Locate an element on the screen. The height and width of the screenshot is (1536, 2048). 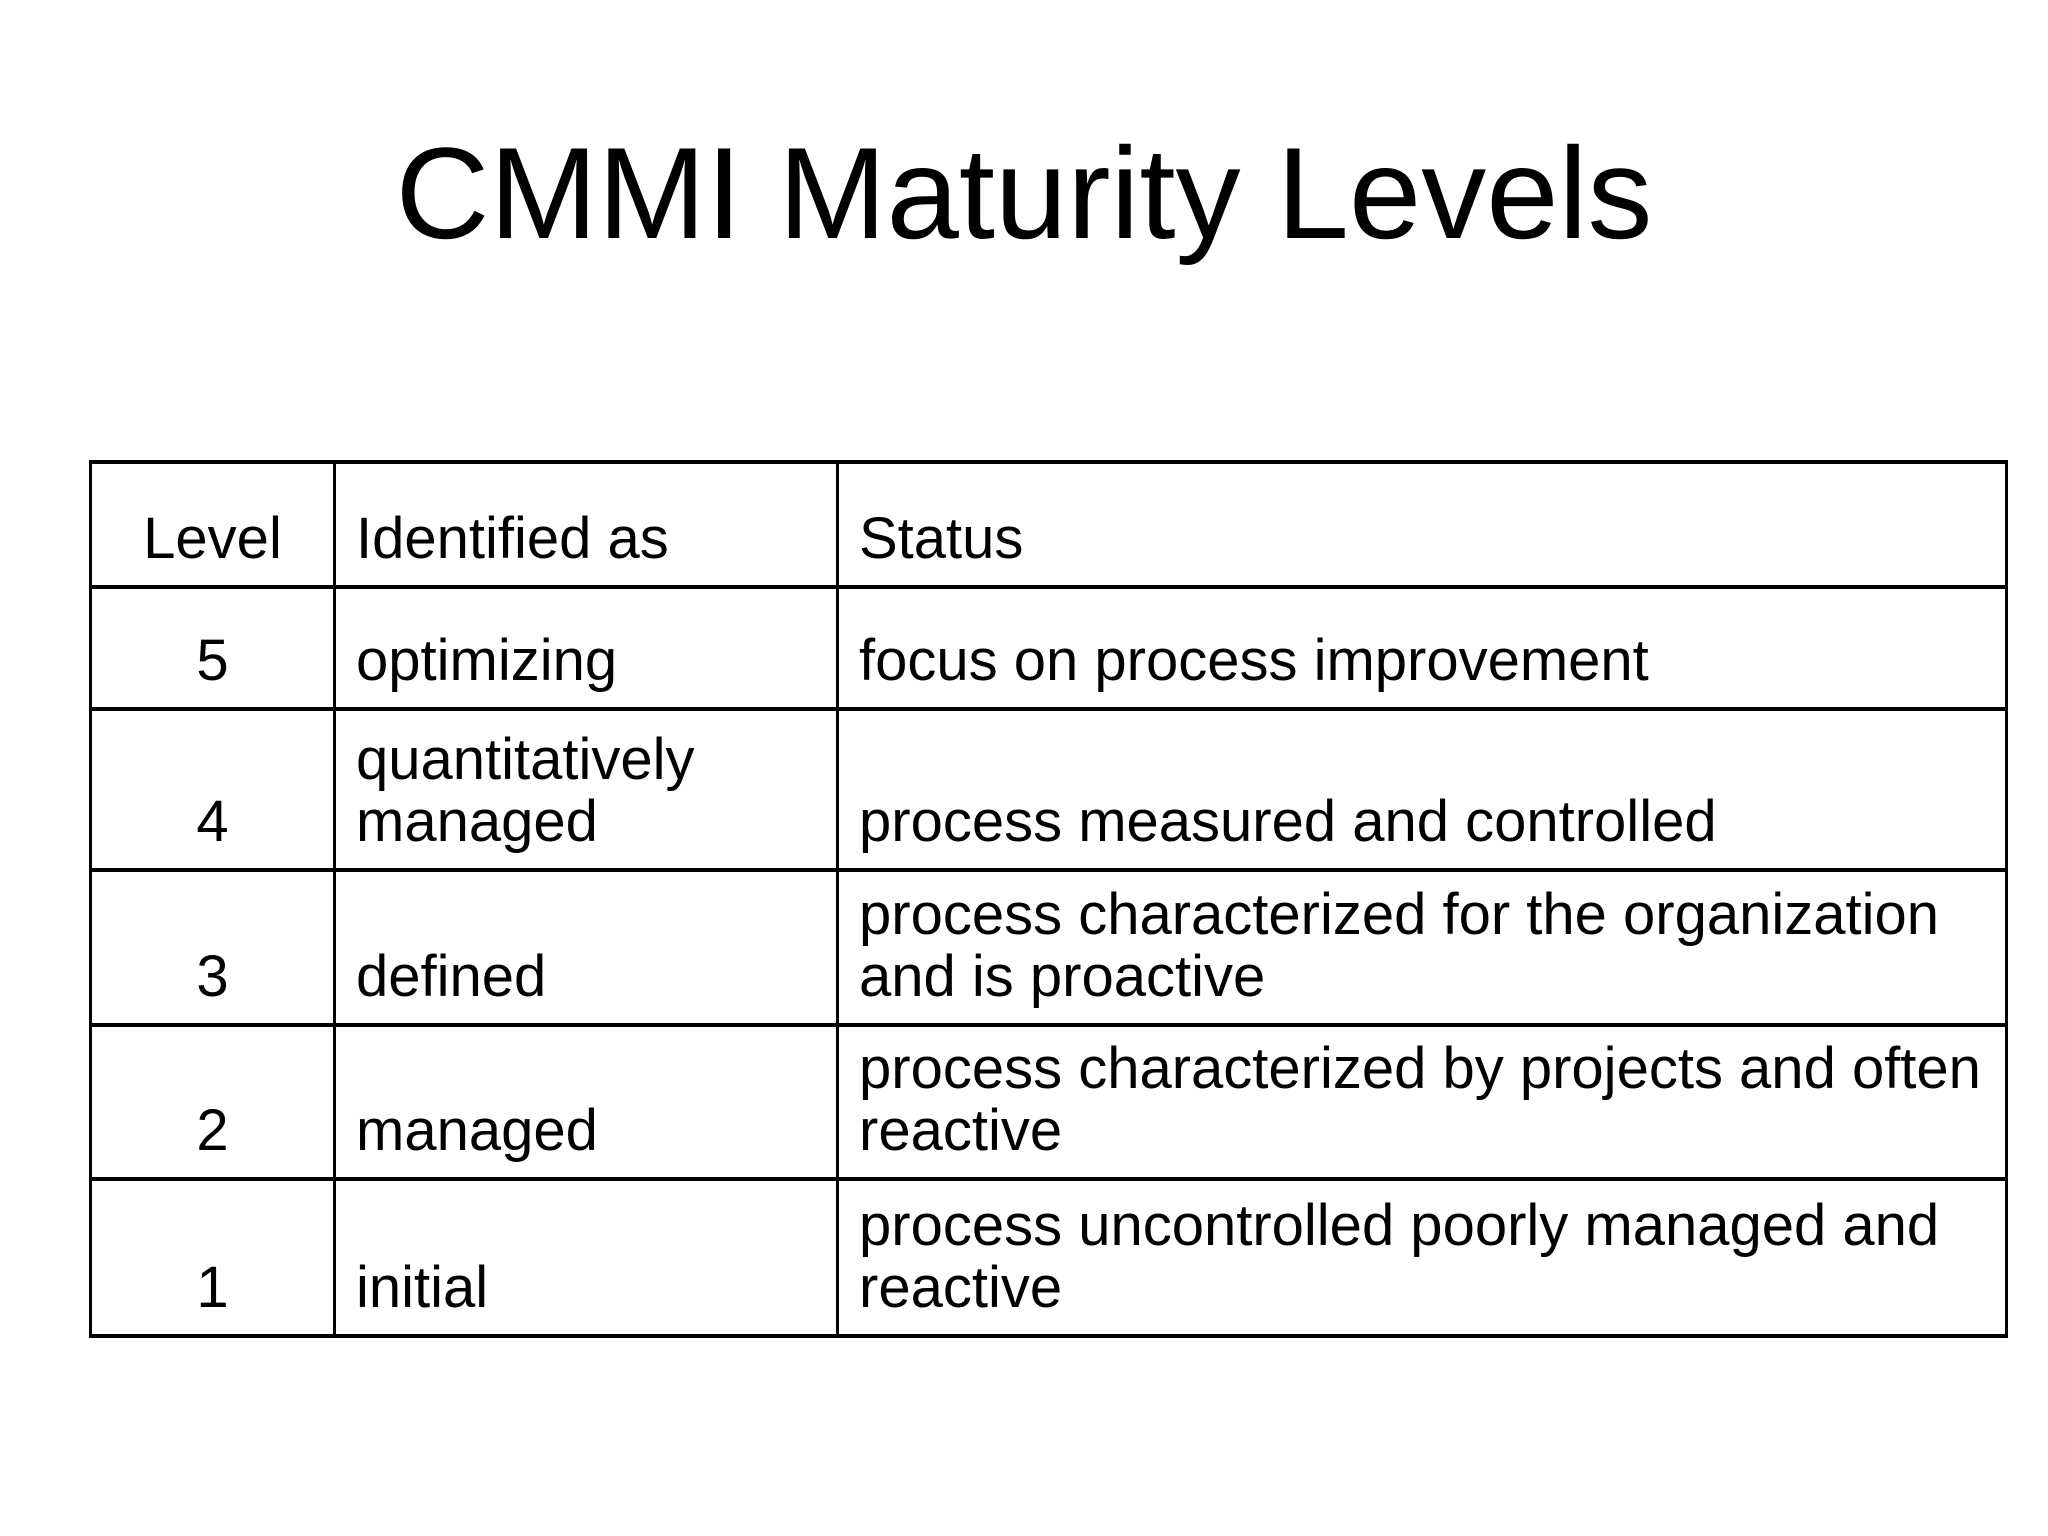
cell-identified-as: managed is located at coordinates (586, 1102).